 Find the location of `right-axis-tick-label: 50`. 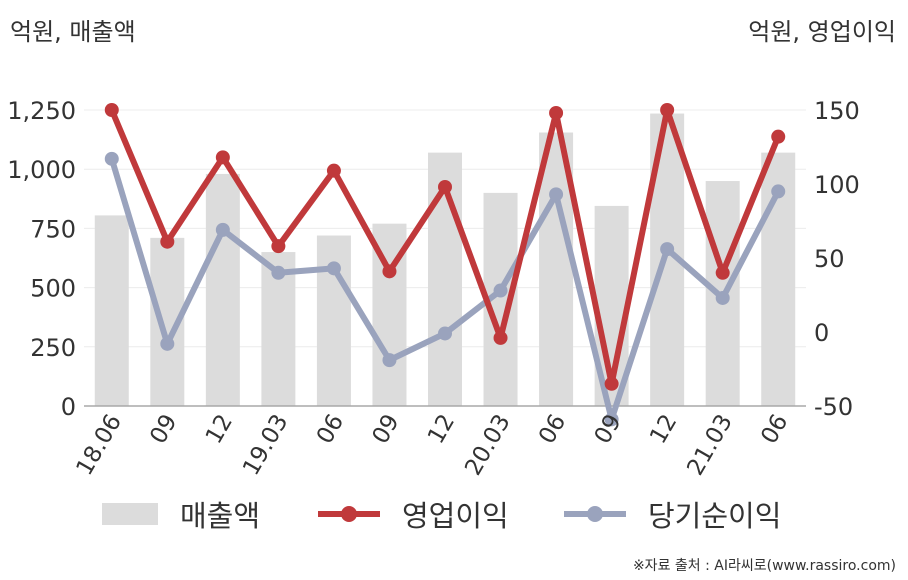

right-axis-tick-label: 50 is located at coordinates (829, 259).